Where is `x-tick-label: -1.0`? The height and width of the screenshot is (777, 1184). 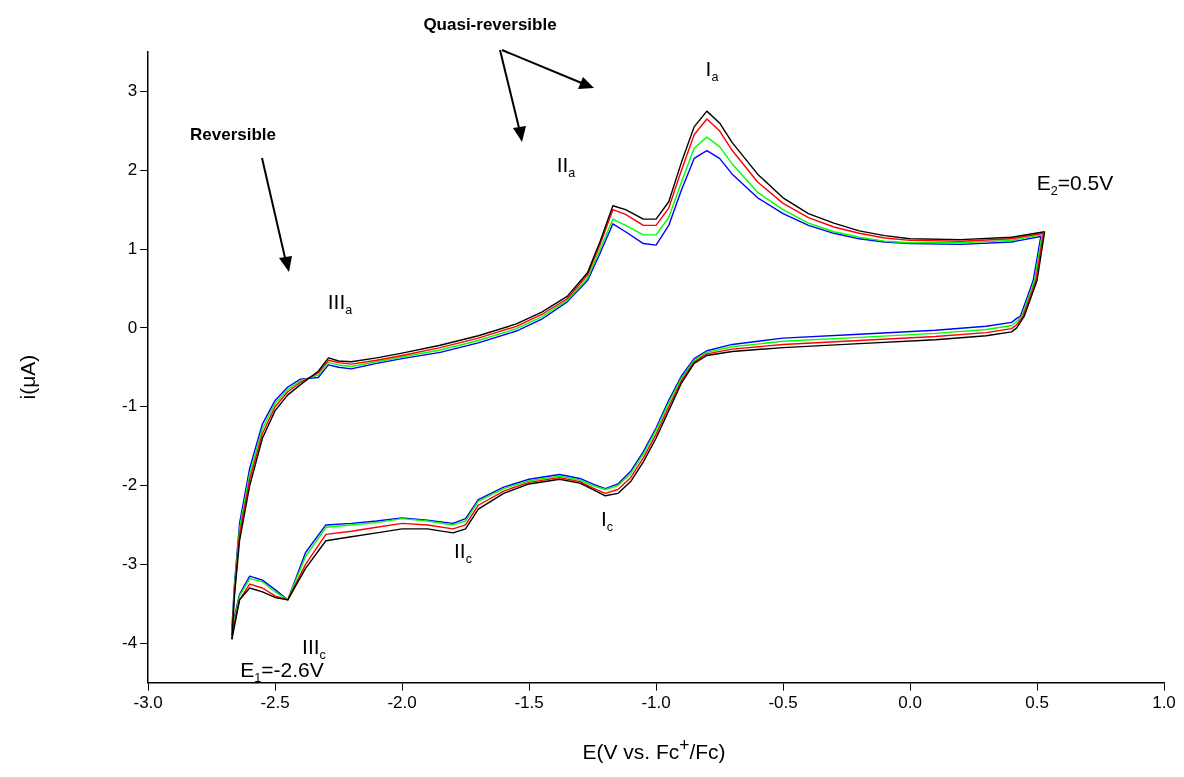
x-tick-label: -1.0 is located at coordinates (656, 703).